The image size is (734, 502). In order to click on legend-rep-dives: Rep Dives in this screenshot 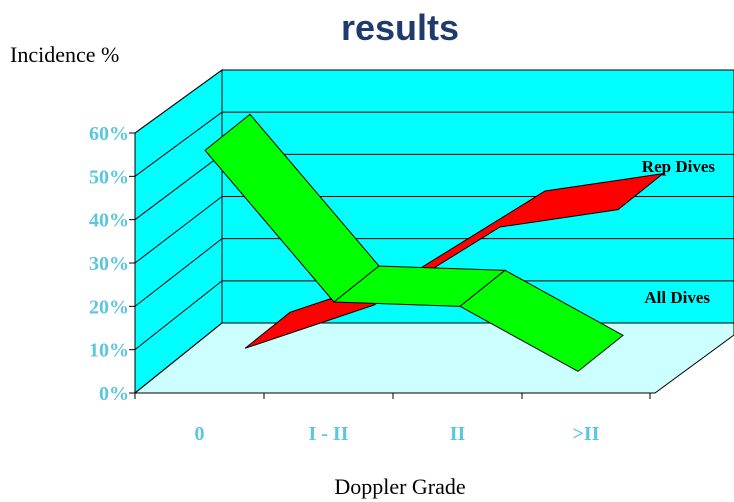, I will do `click(679, 166)`.